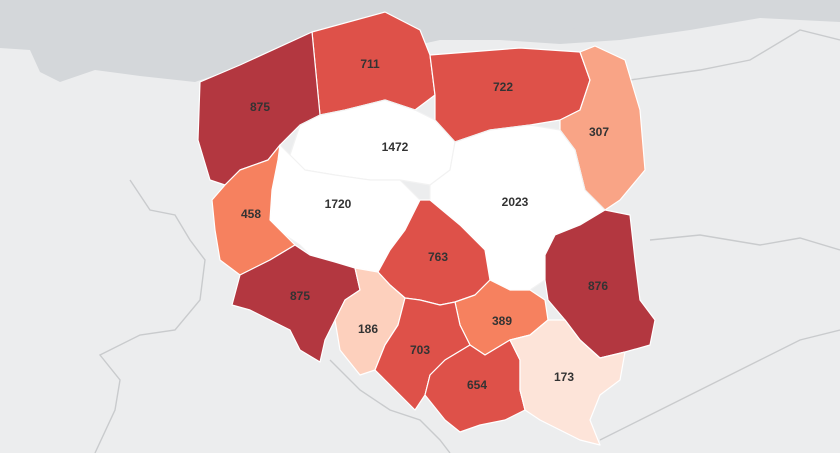 The height and width of the screenshot is (453, 840). What do you see at coordinates (368, 329) in the screenshot?
I see `label-opolskie: 186` at bounding box center [368, 329].